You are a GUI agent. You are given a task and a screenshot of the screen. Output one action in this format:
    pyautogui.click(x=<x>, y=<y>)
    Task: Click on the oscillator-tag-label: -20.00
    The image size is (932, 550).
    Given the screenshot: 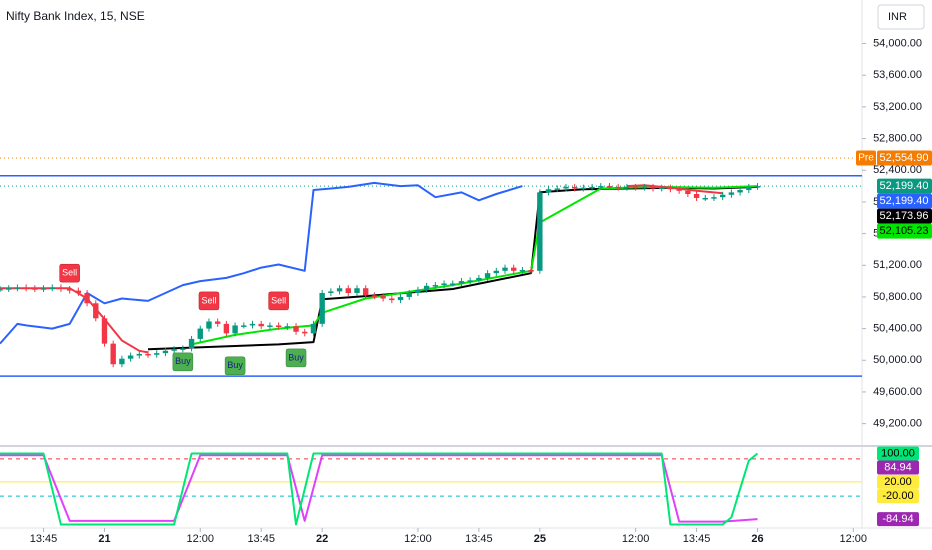 What is the action you would take?
    pyautogui.click(x=897, y=496)
    